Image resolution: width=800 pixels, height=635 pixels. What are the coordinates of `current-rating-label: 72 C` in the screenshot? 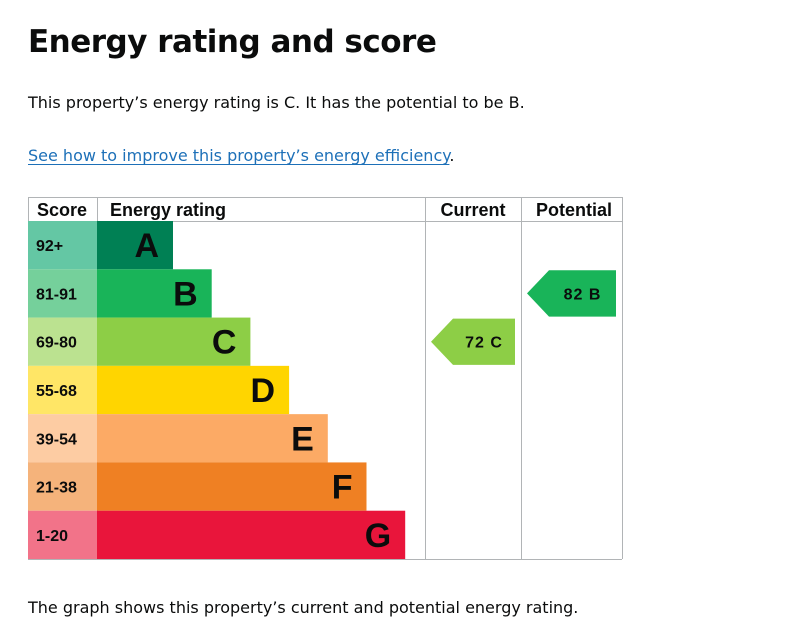 It's located at (484, 343).